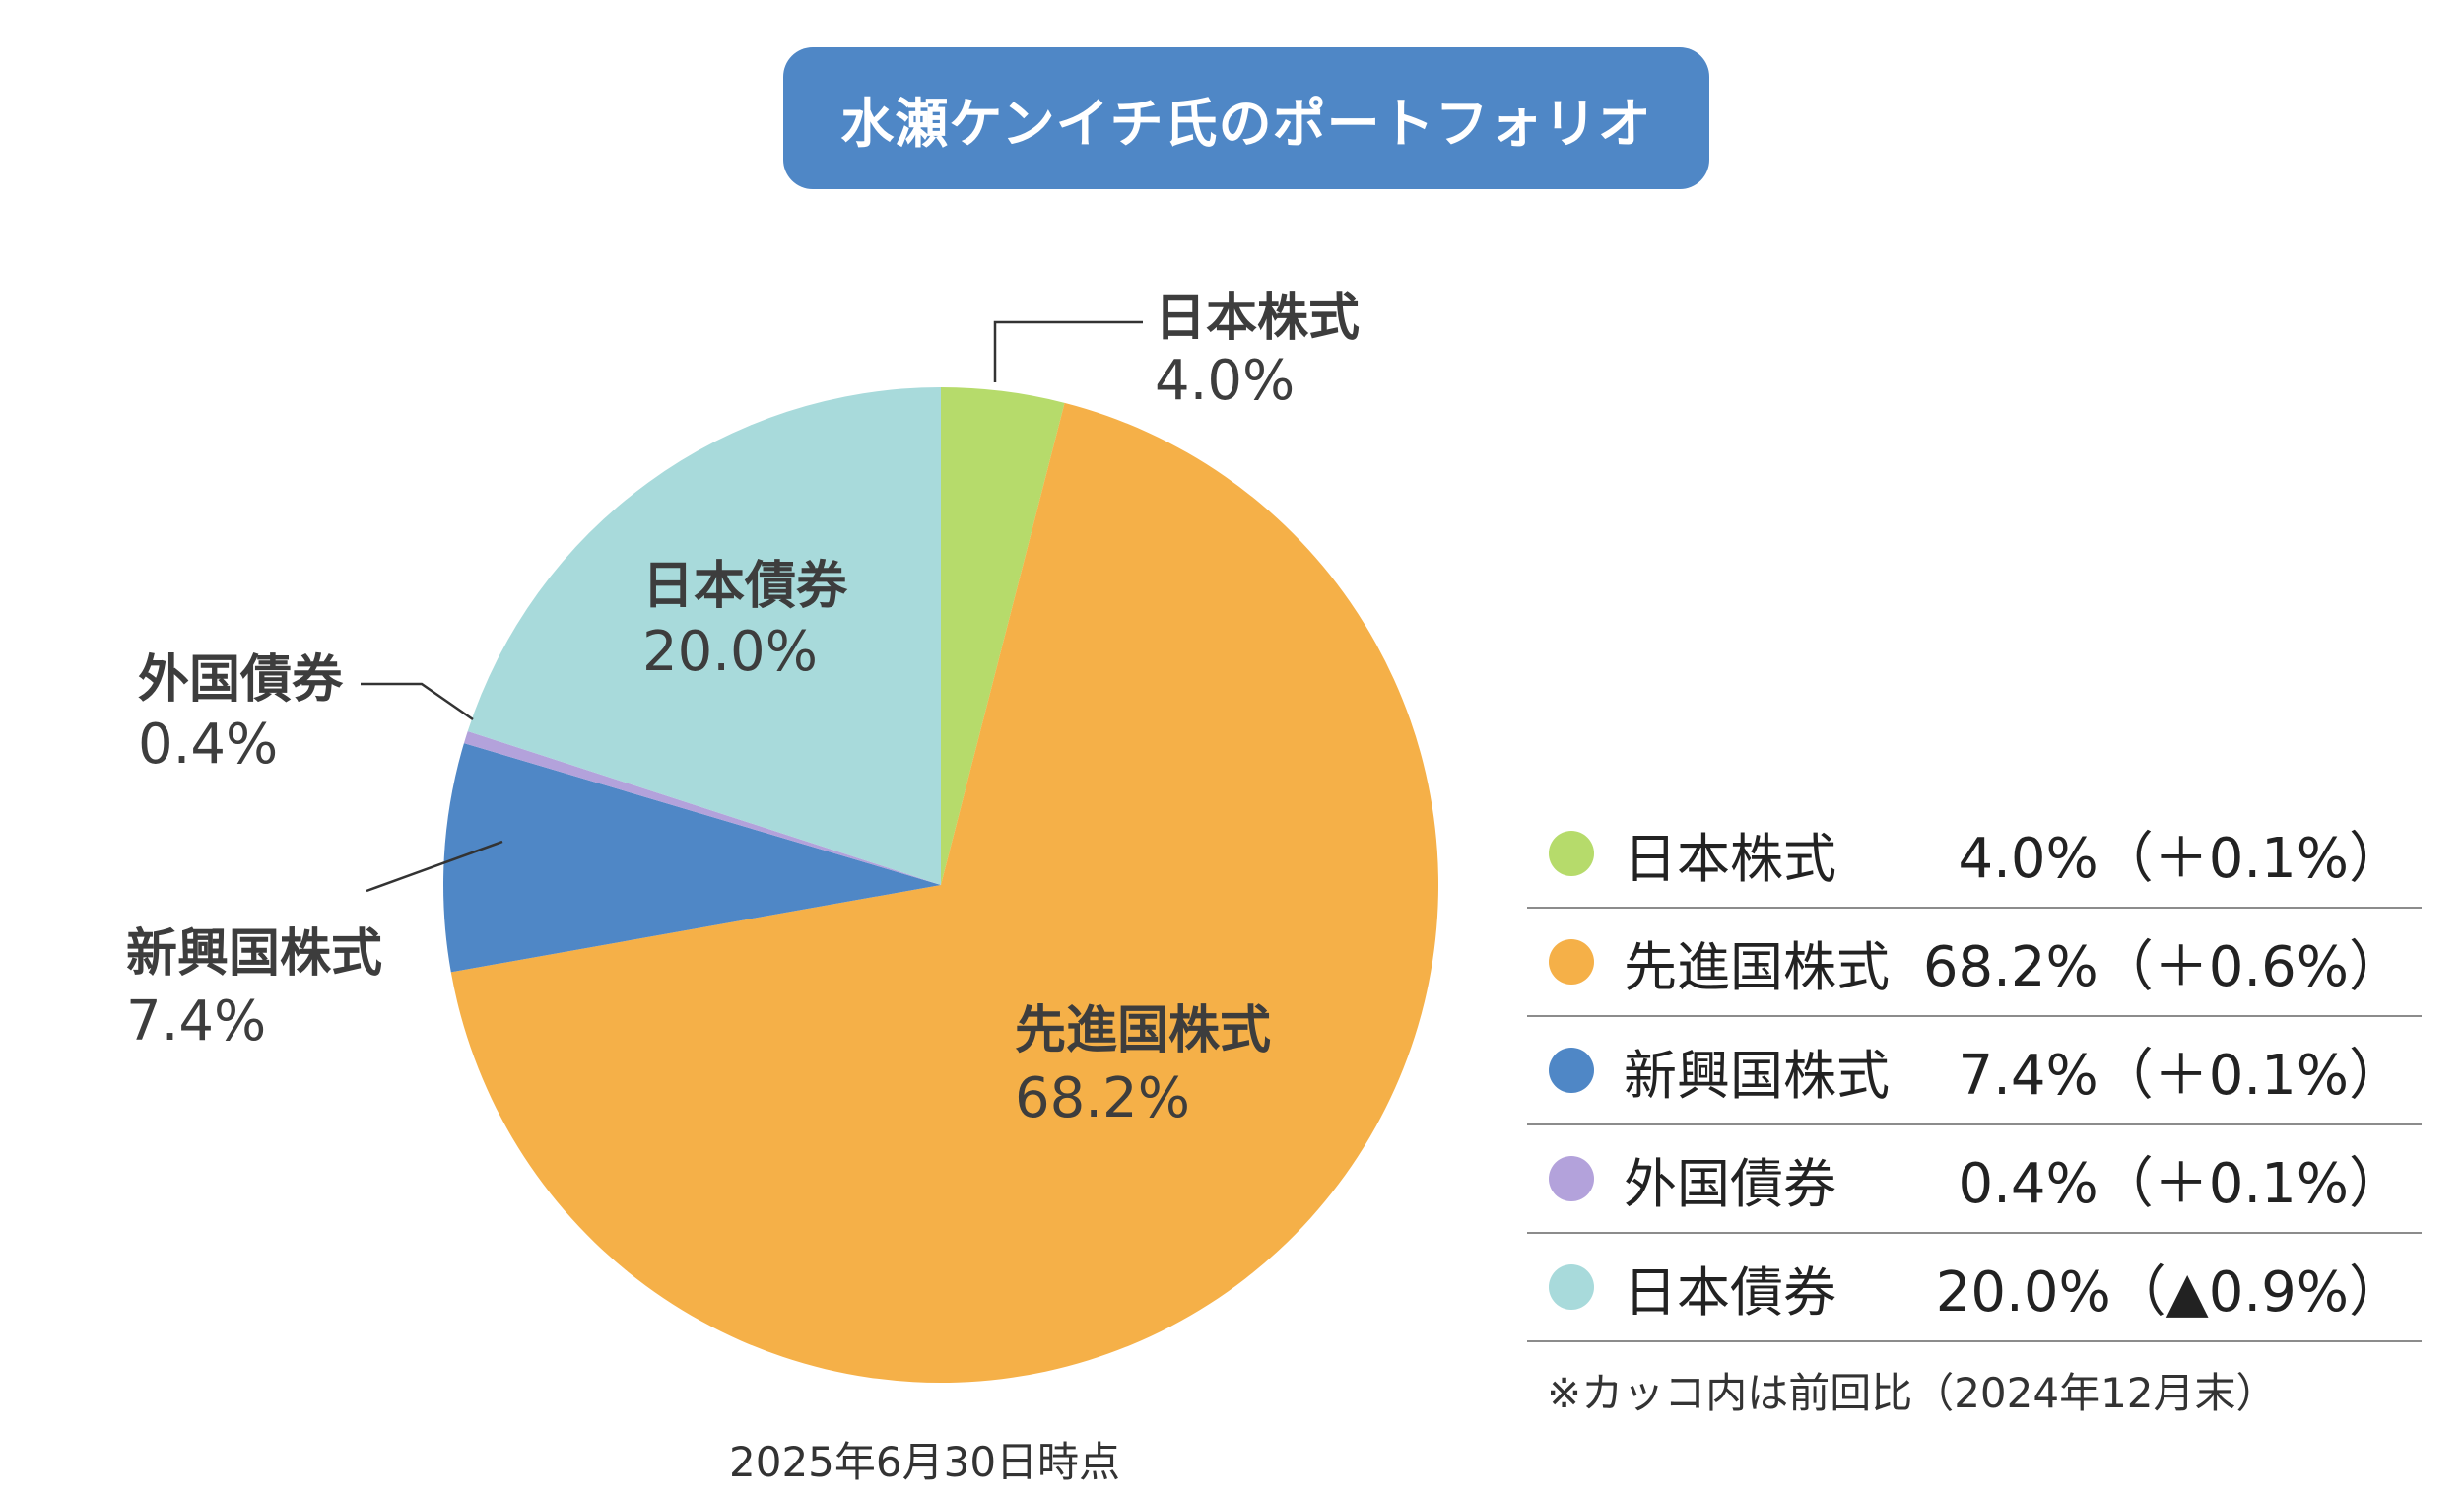 The width and height of the screenshot is (2464, 1497). I want to click on legend-row: 外国債券 0.4%（＋0.1%）, so click(1975, 1179).